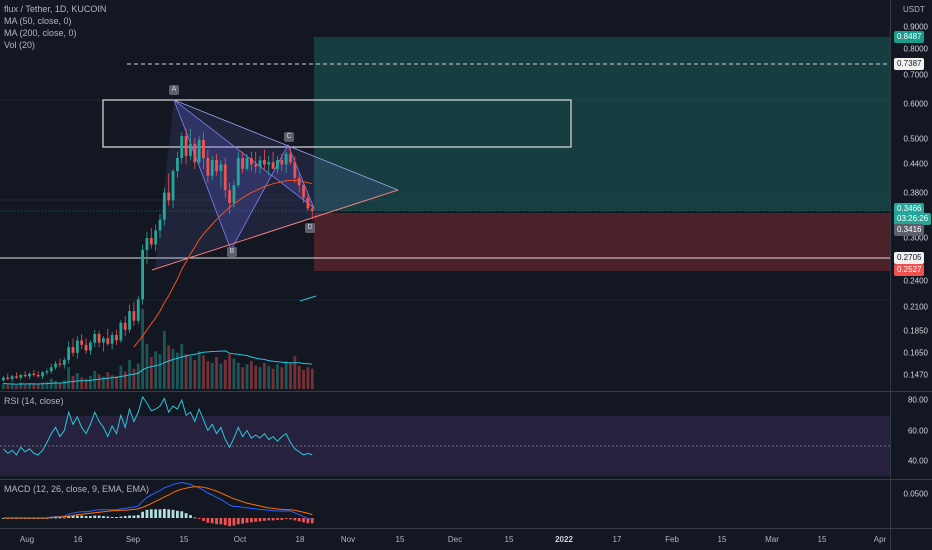 Image resolution: width=932 pixels, height=550 pixels. What do you see at coordinates (915, 104) in the screenshot?
I see `price-tick: 0.6000` at bounding box center [915, 104].